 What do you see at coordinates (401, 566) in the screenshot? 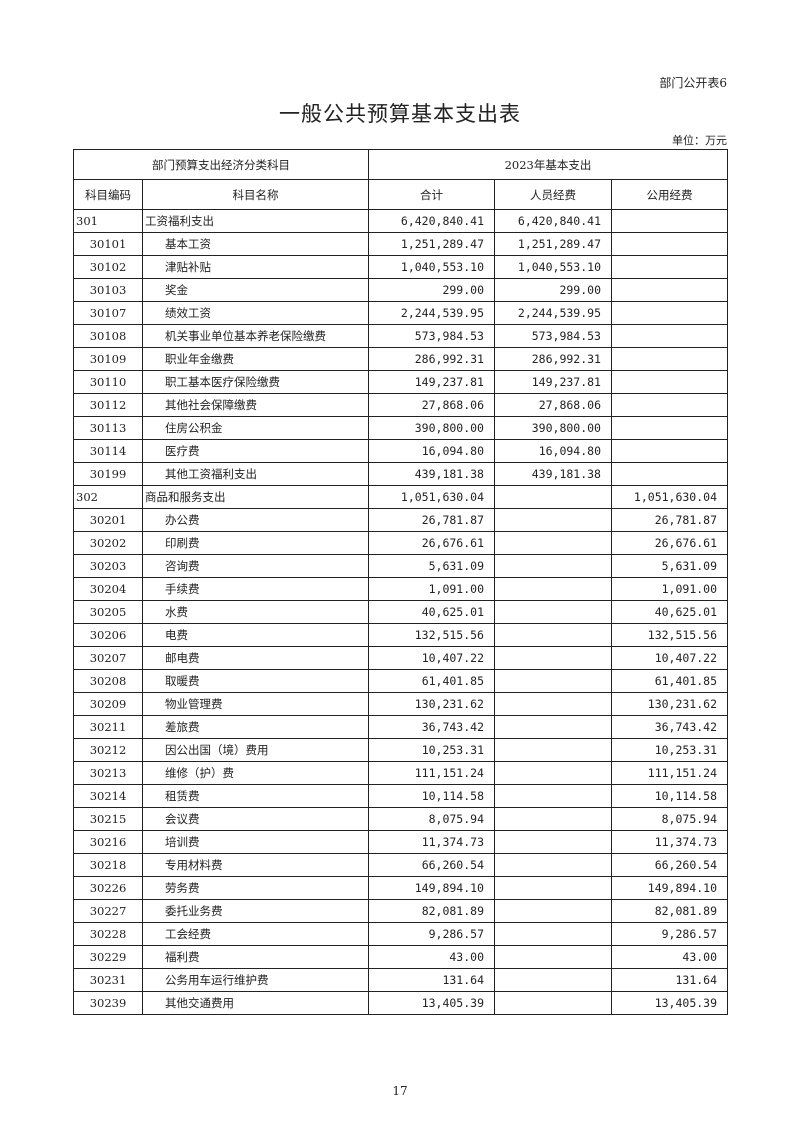
I see `table-row: 30203 咨询费 5,631.09 5,631.09` at bounding box center [401, 566].